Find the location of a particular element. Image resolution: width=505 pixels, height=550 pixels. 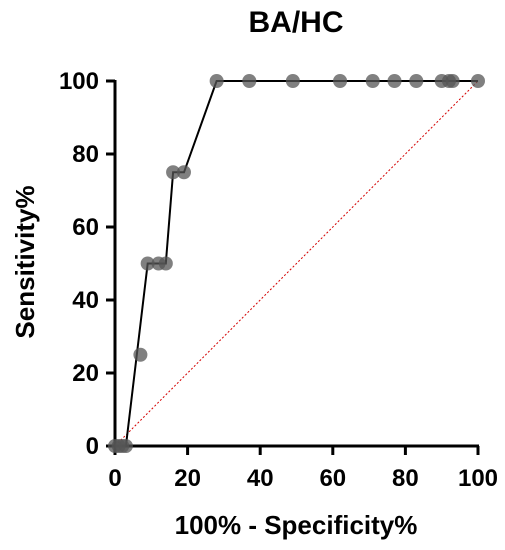

x-tick-label: 100 is located at coordinates (478, 478).